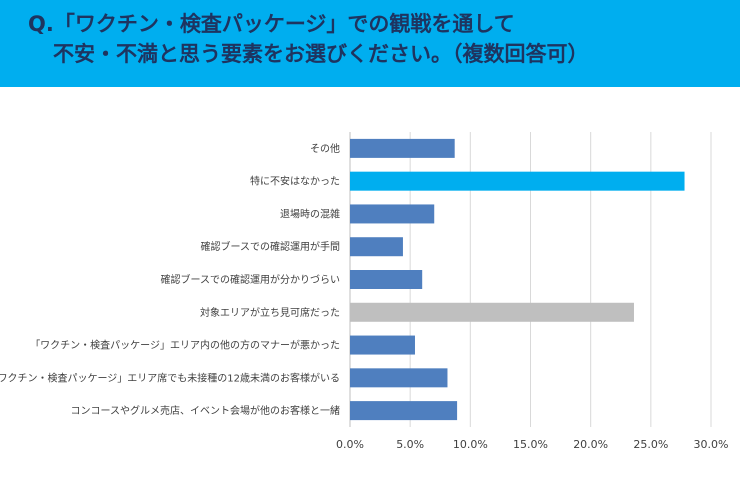 The height and width of the screenshot is (495, 740). What do you see at coordinates (206, 410) in the screenshot?
I see `category-label: コンコースやグルメ売店、イベント会場が他のお客様と一緒` at bounding box center [206, 410].